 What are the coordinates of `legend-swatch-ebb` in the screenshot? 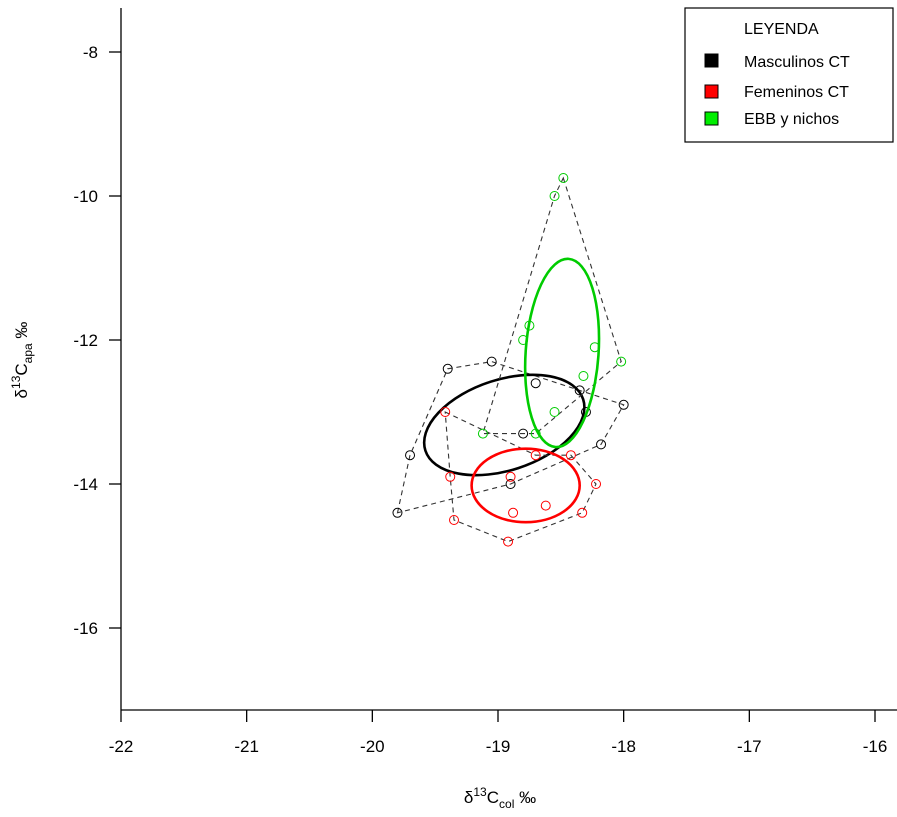 It's located at (711, 118).